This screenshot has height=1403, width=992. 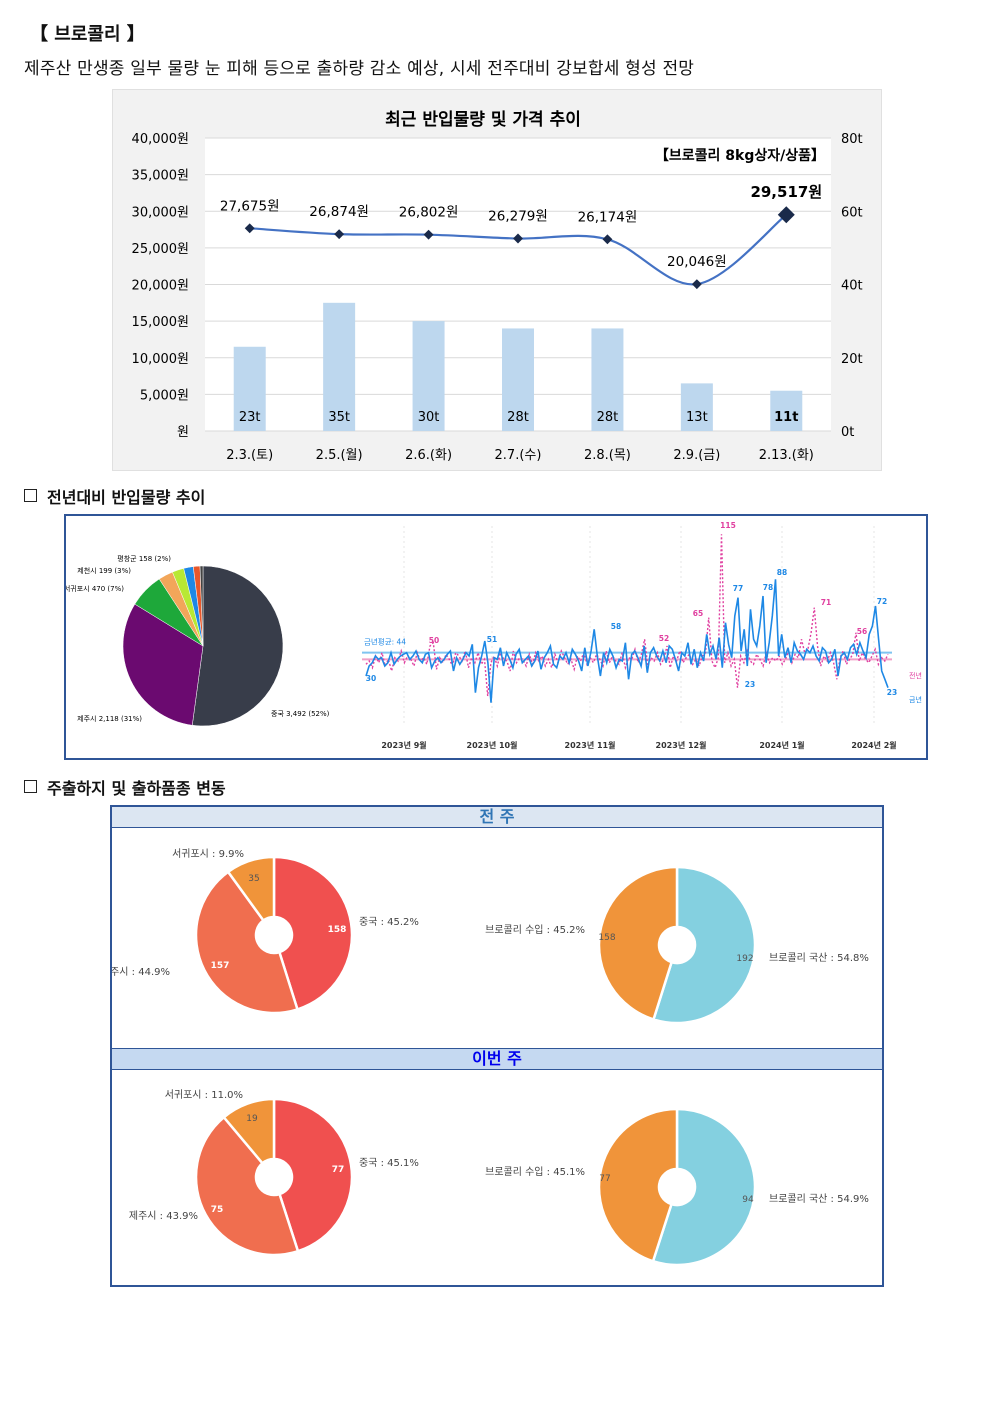 What do you see at coordinates (744, 959) in the screenshot?
I see `donut-value-label: 192` at bounding box center [744, 959].